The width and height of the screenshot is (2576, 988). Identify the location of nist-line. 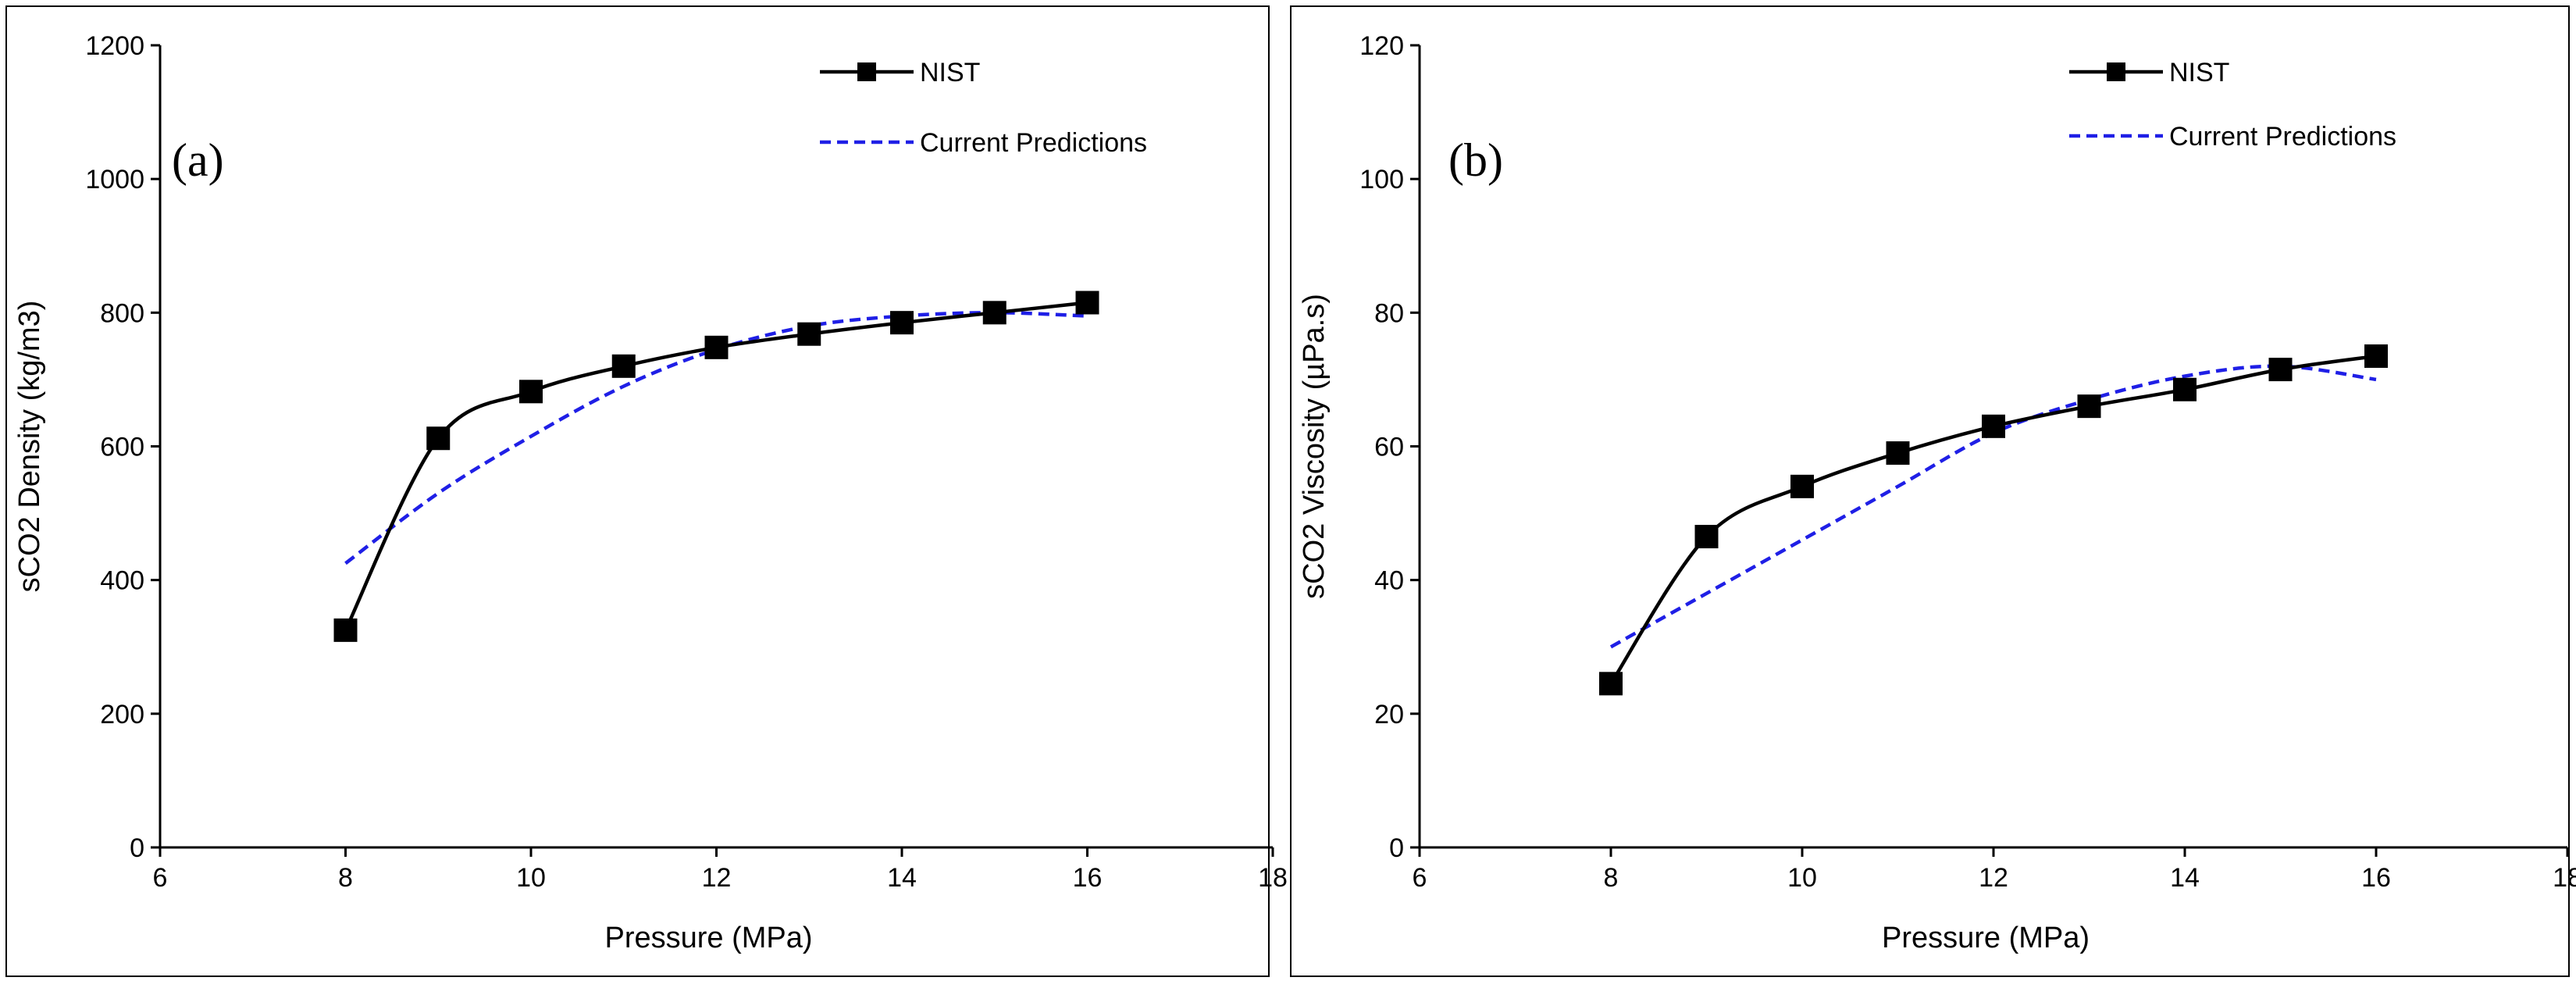
(1993, 519).